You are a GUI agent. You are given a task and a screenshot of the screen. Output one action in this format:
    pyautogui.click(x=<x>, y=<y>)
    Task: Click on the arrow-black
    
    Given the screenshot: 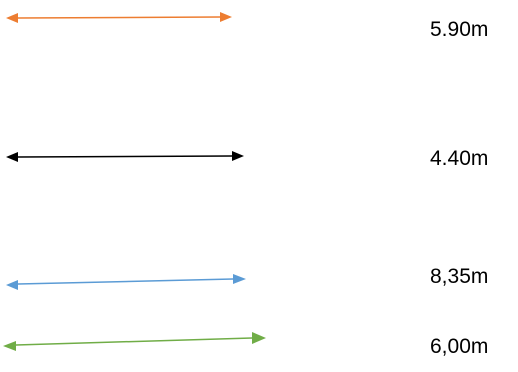 What is the action you would take?
    pyautogui.click(x=125, y=156)
    